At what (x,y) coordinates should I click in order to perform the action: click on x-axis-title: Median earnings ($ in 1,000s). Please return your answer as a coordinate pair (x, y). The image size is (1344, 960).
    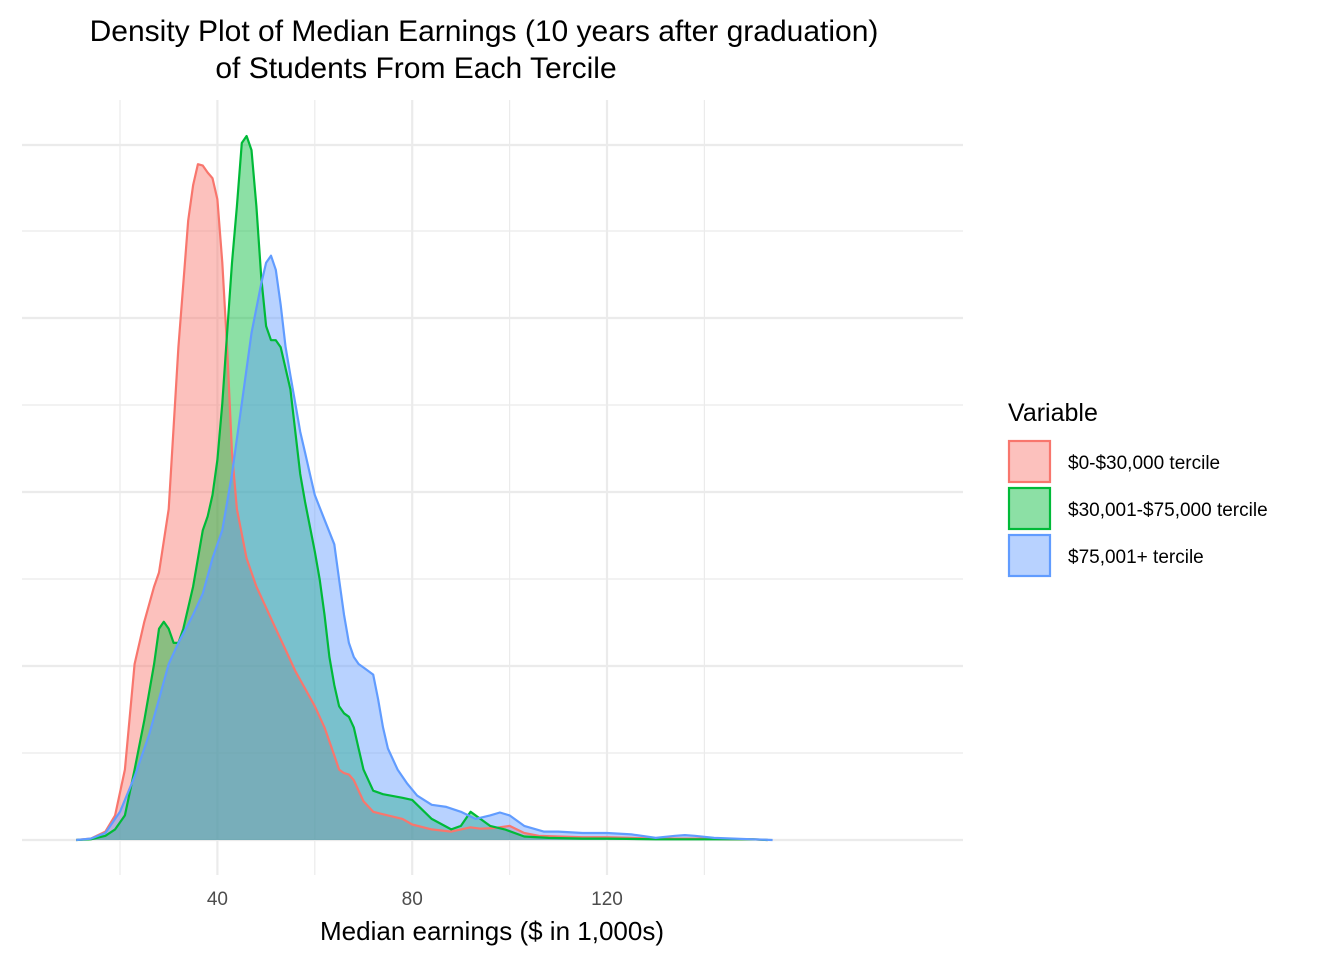
    Looking at the image, I should click on (492, 931).